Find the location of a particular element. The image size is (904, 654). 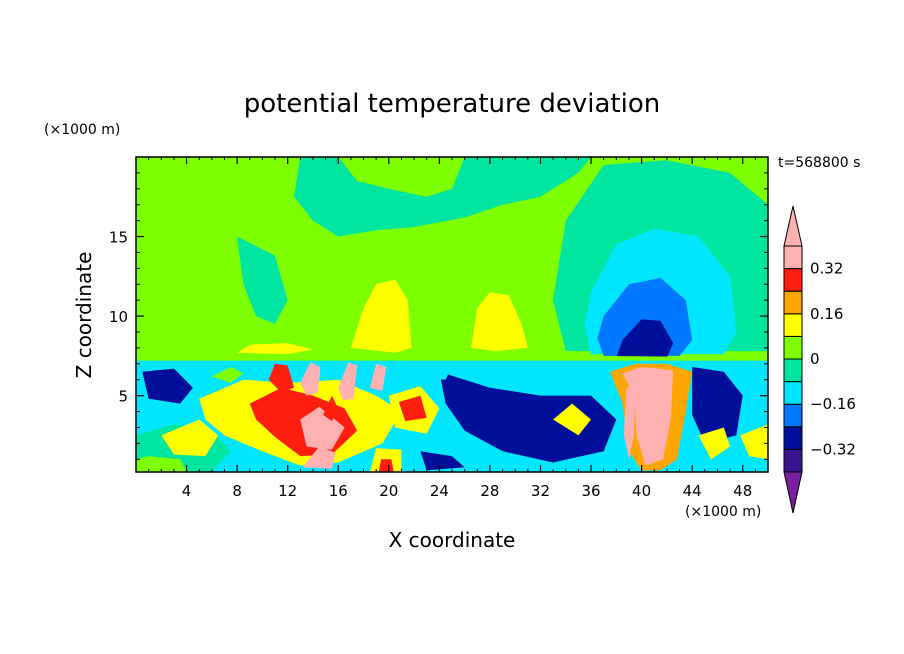

colorbar-tick-label: 0.32 is located at coordinates (826, 269).